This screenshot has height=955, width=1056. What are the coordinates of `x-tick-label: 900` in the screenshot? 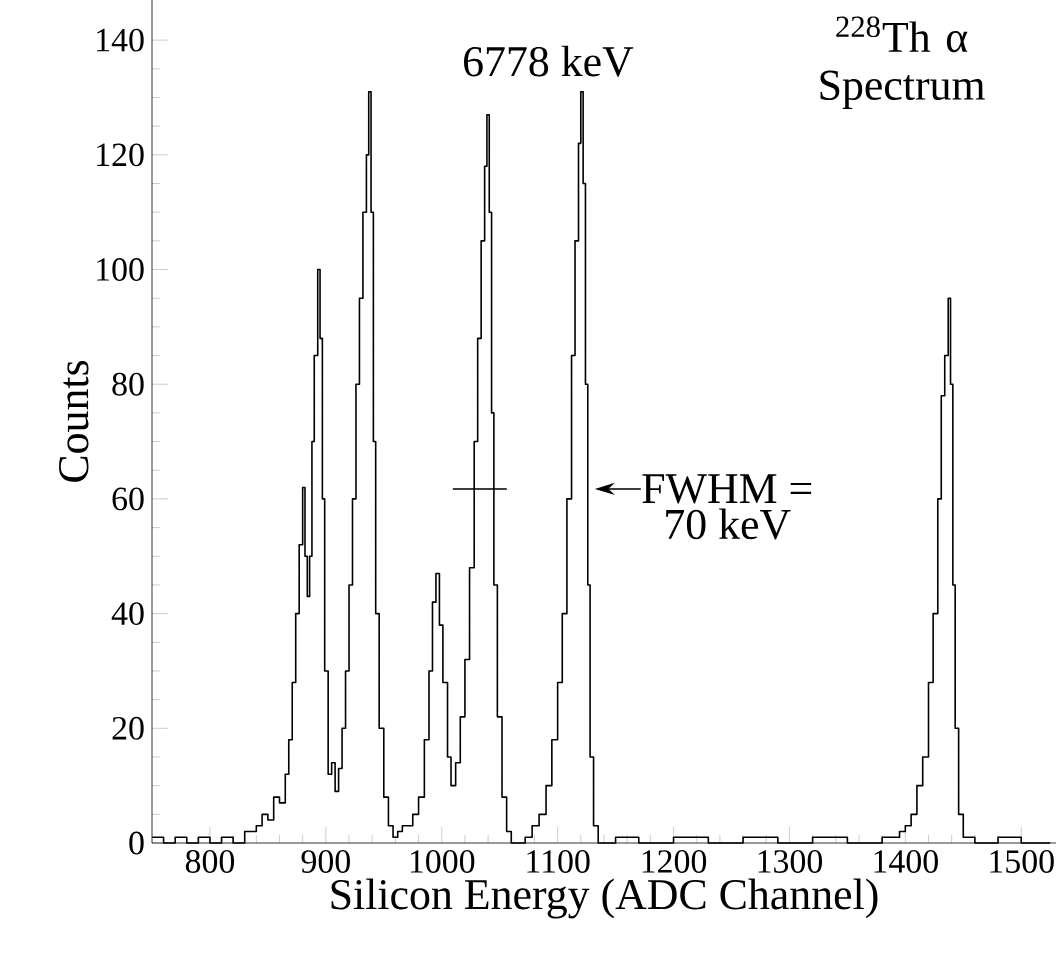 It's located at (325, 861).